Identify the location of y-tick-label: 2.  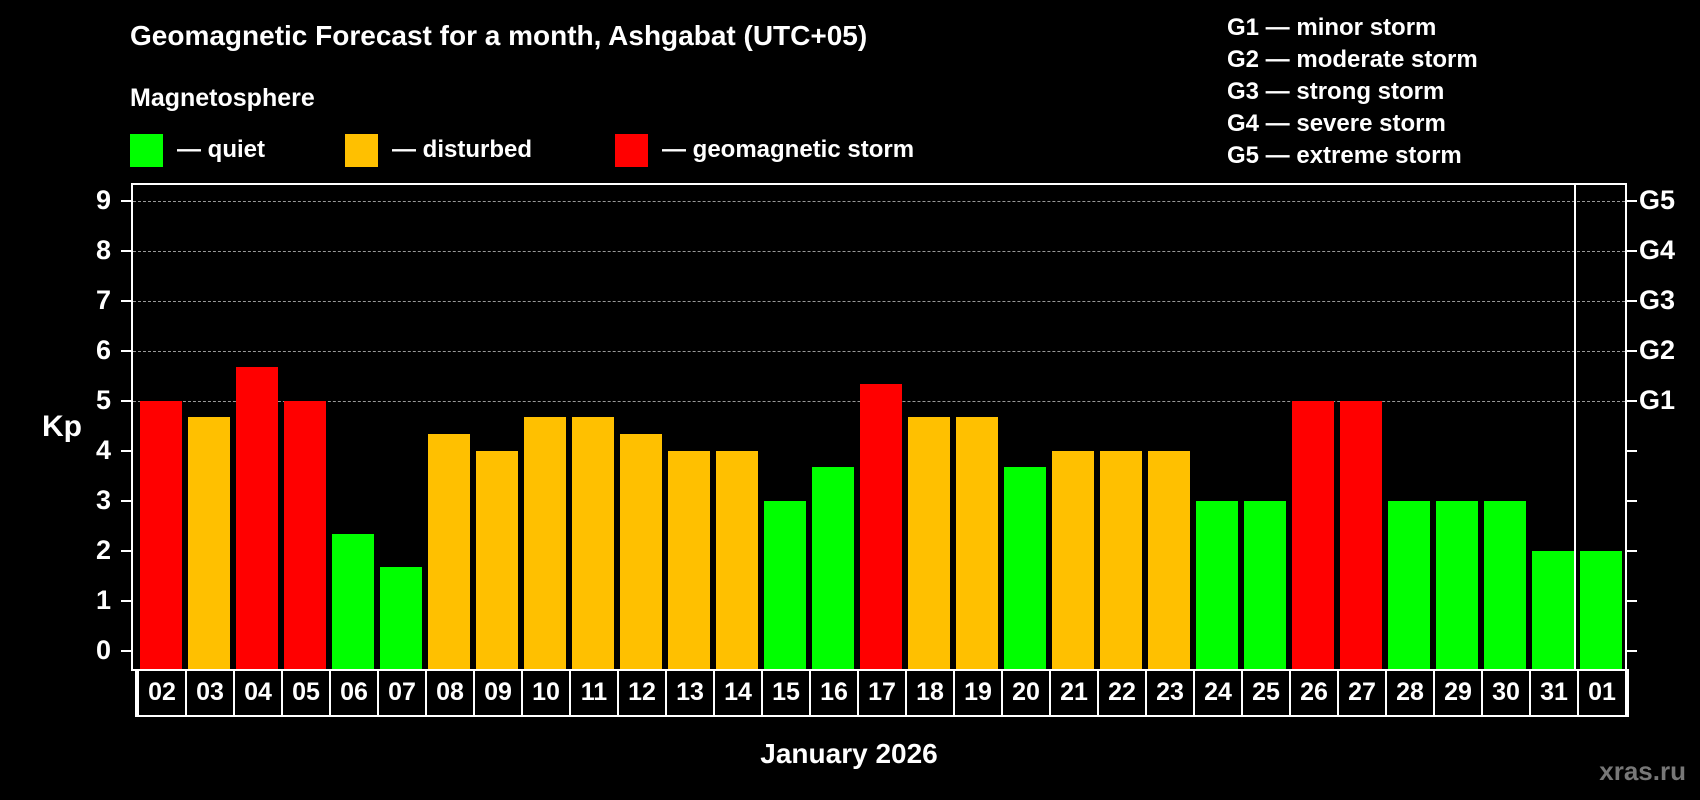
(103, 550).